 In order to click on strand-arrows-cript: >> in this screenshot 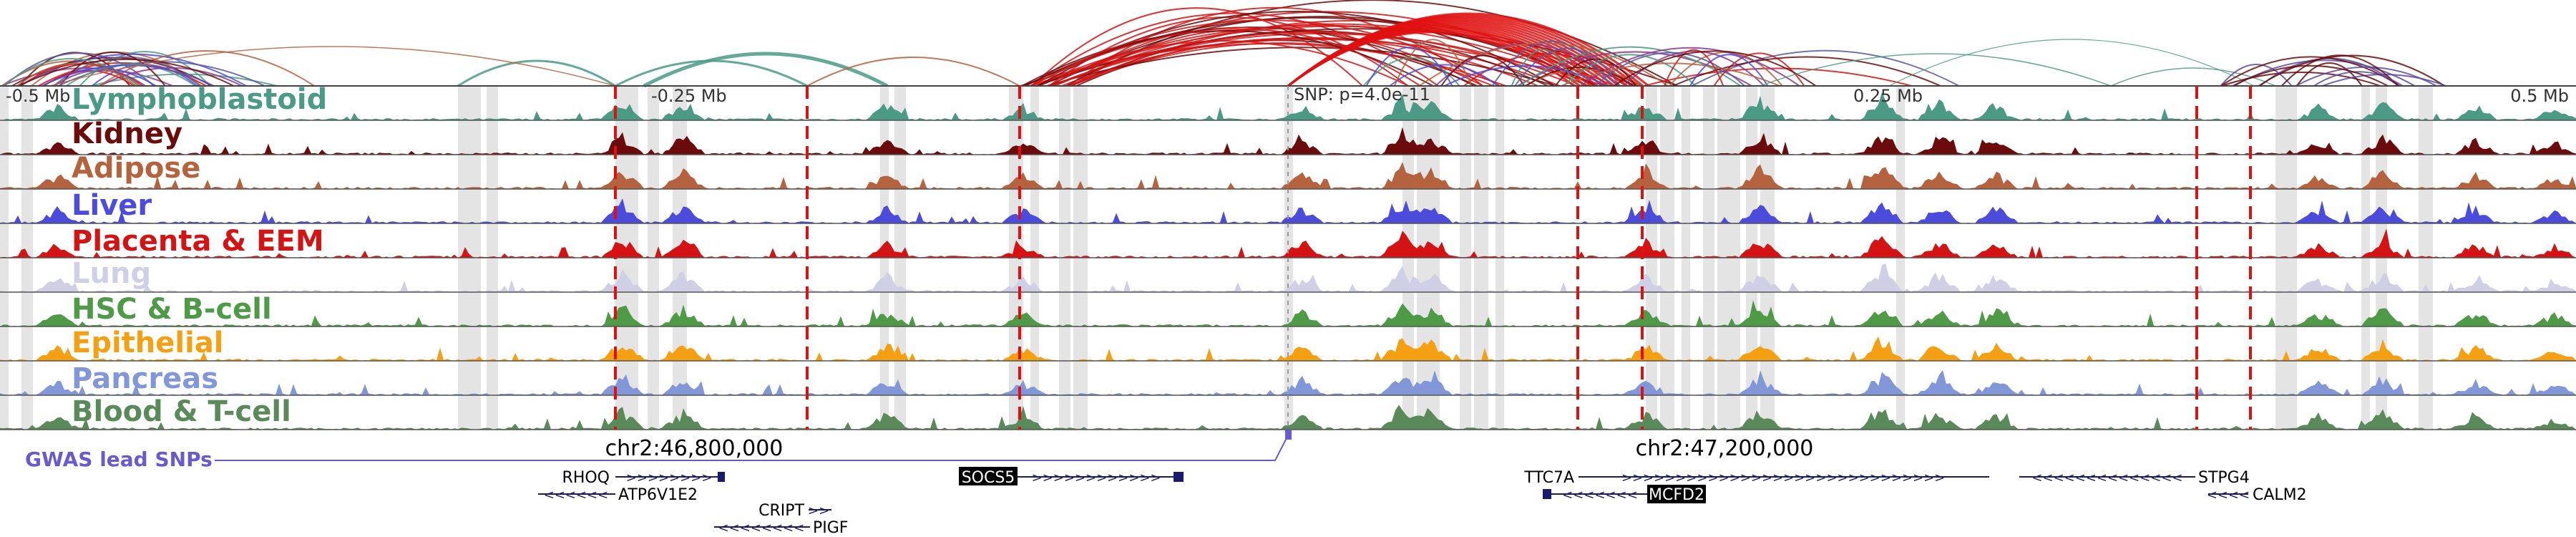, I will do `click(818, 510)`.